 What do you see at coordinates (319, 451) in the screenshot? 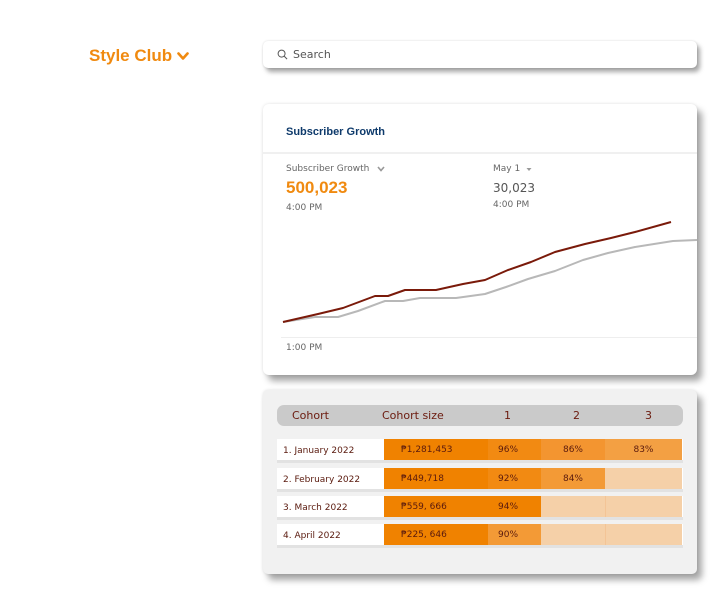
I see `cohort-name: 1. January 2022` at bounding box center [319, 451].